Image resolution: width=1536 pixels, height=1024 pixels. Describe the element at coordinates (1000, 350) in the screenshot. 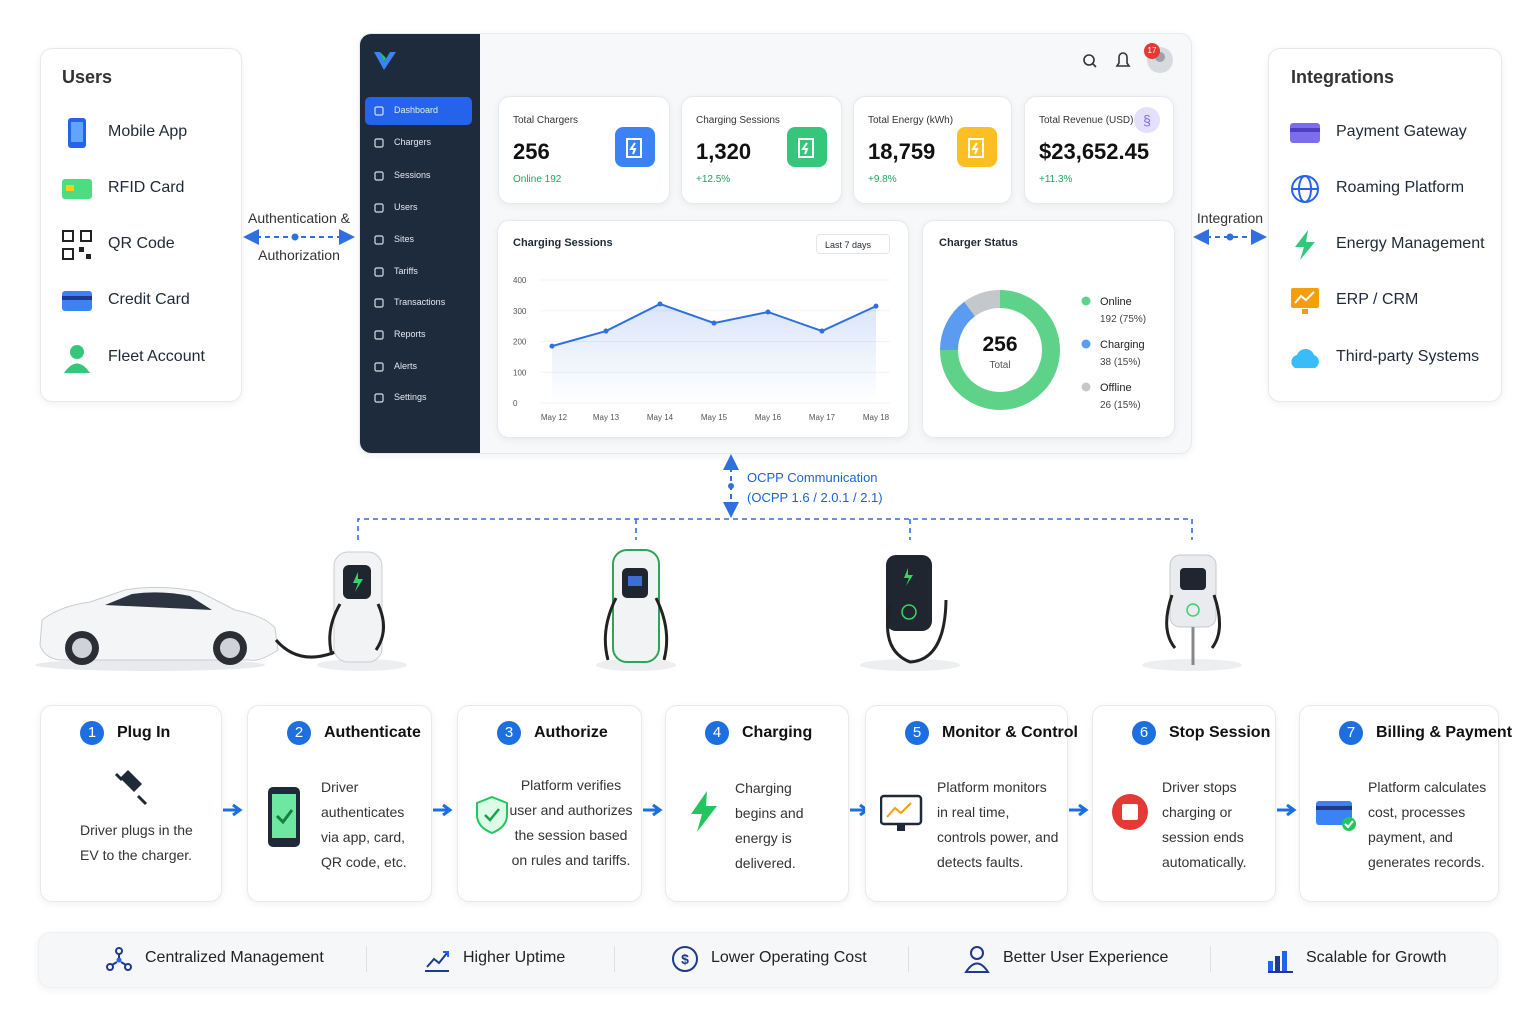

I see `donut-segment` at that location.